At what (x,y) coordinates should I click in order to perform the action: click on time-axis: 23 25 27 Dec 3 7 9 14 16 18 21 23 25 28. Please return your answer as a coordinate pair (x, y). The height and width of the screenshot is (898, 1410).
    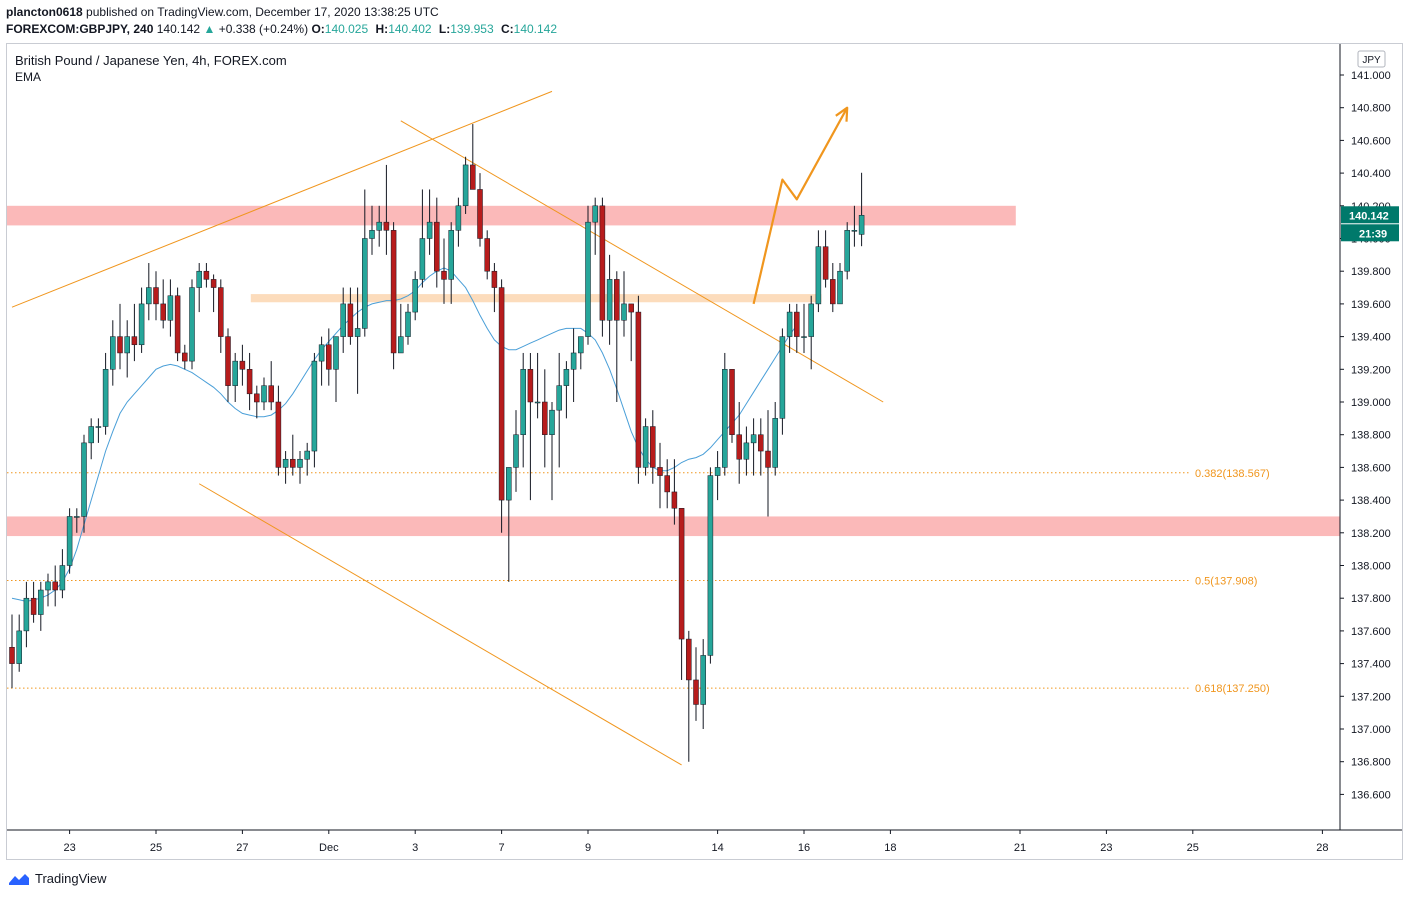
    Looking at the image, I should click on (696, 842).